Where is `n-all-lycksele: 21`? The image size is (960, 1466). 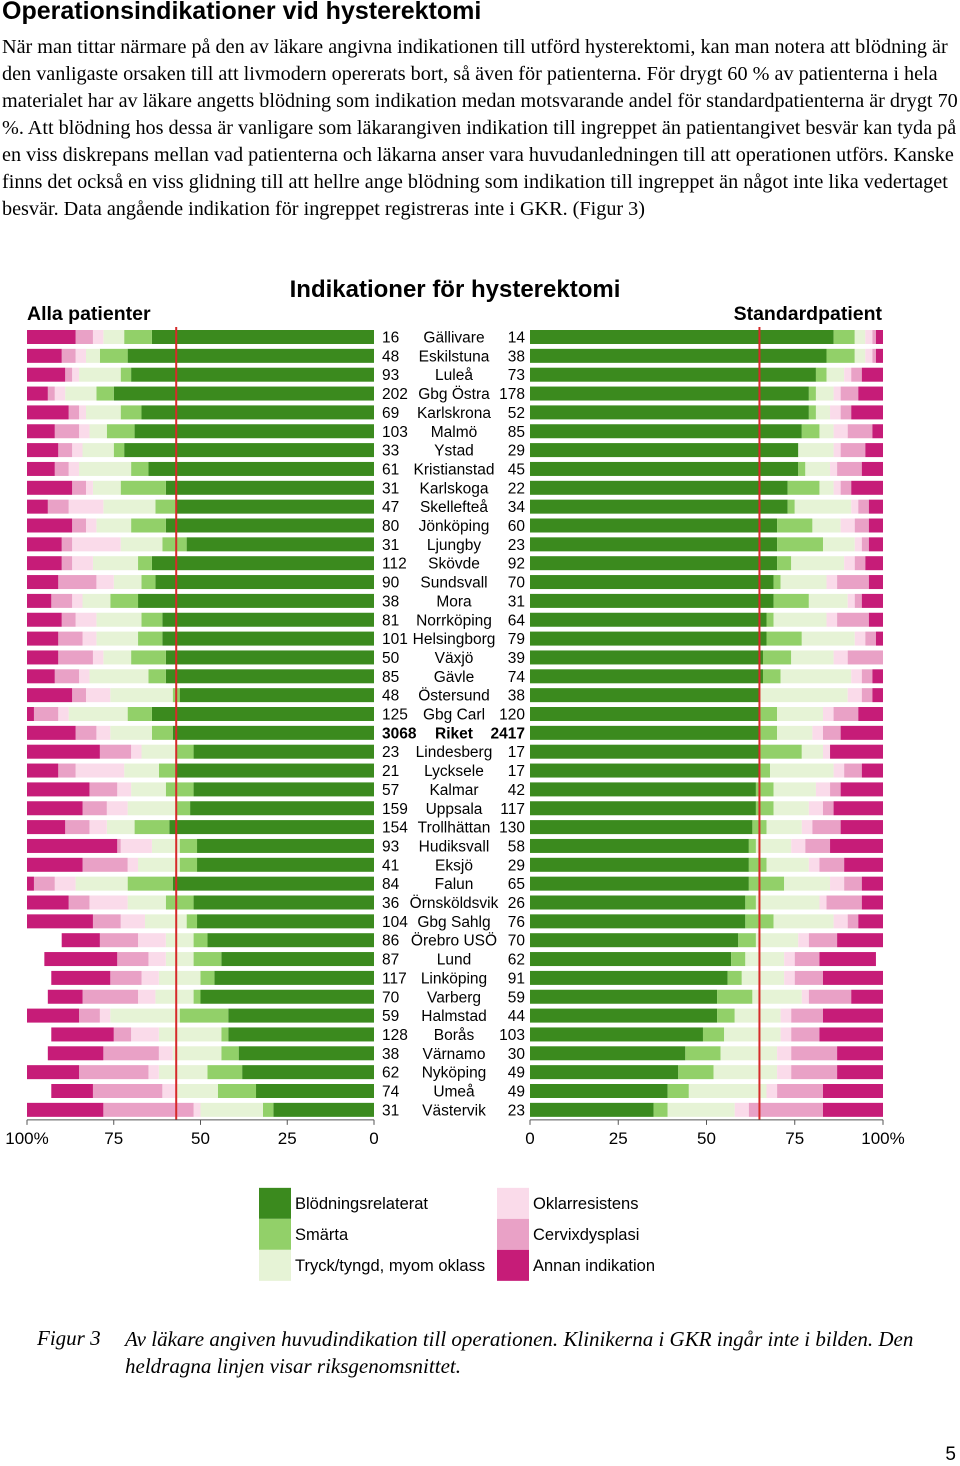 n-all-lycksele: 21 is located at coordinates (390, 771).